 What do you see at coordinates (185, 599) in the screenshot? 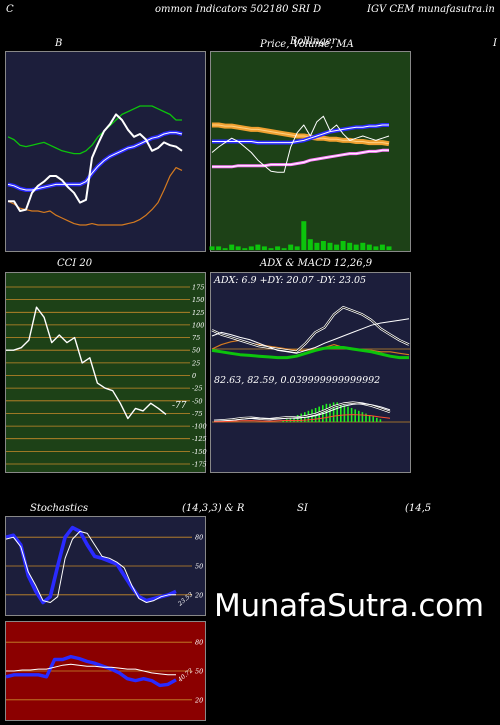
I see `stoch-last-label: 23.53` at bounding box center [185, 599].